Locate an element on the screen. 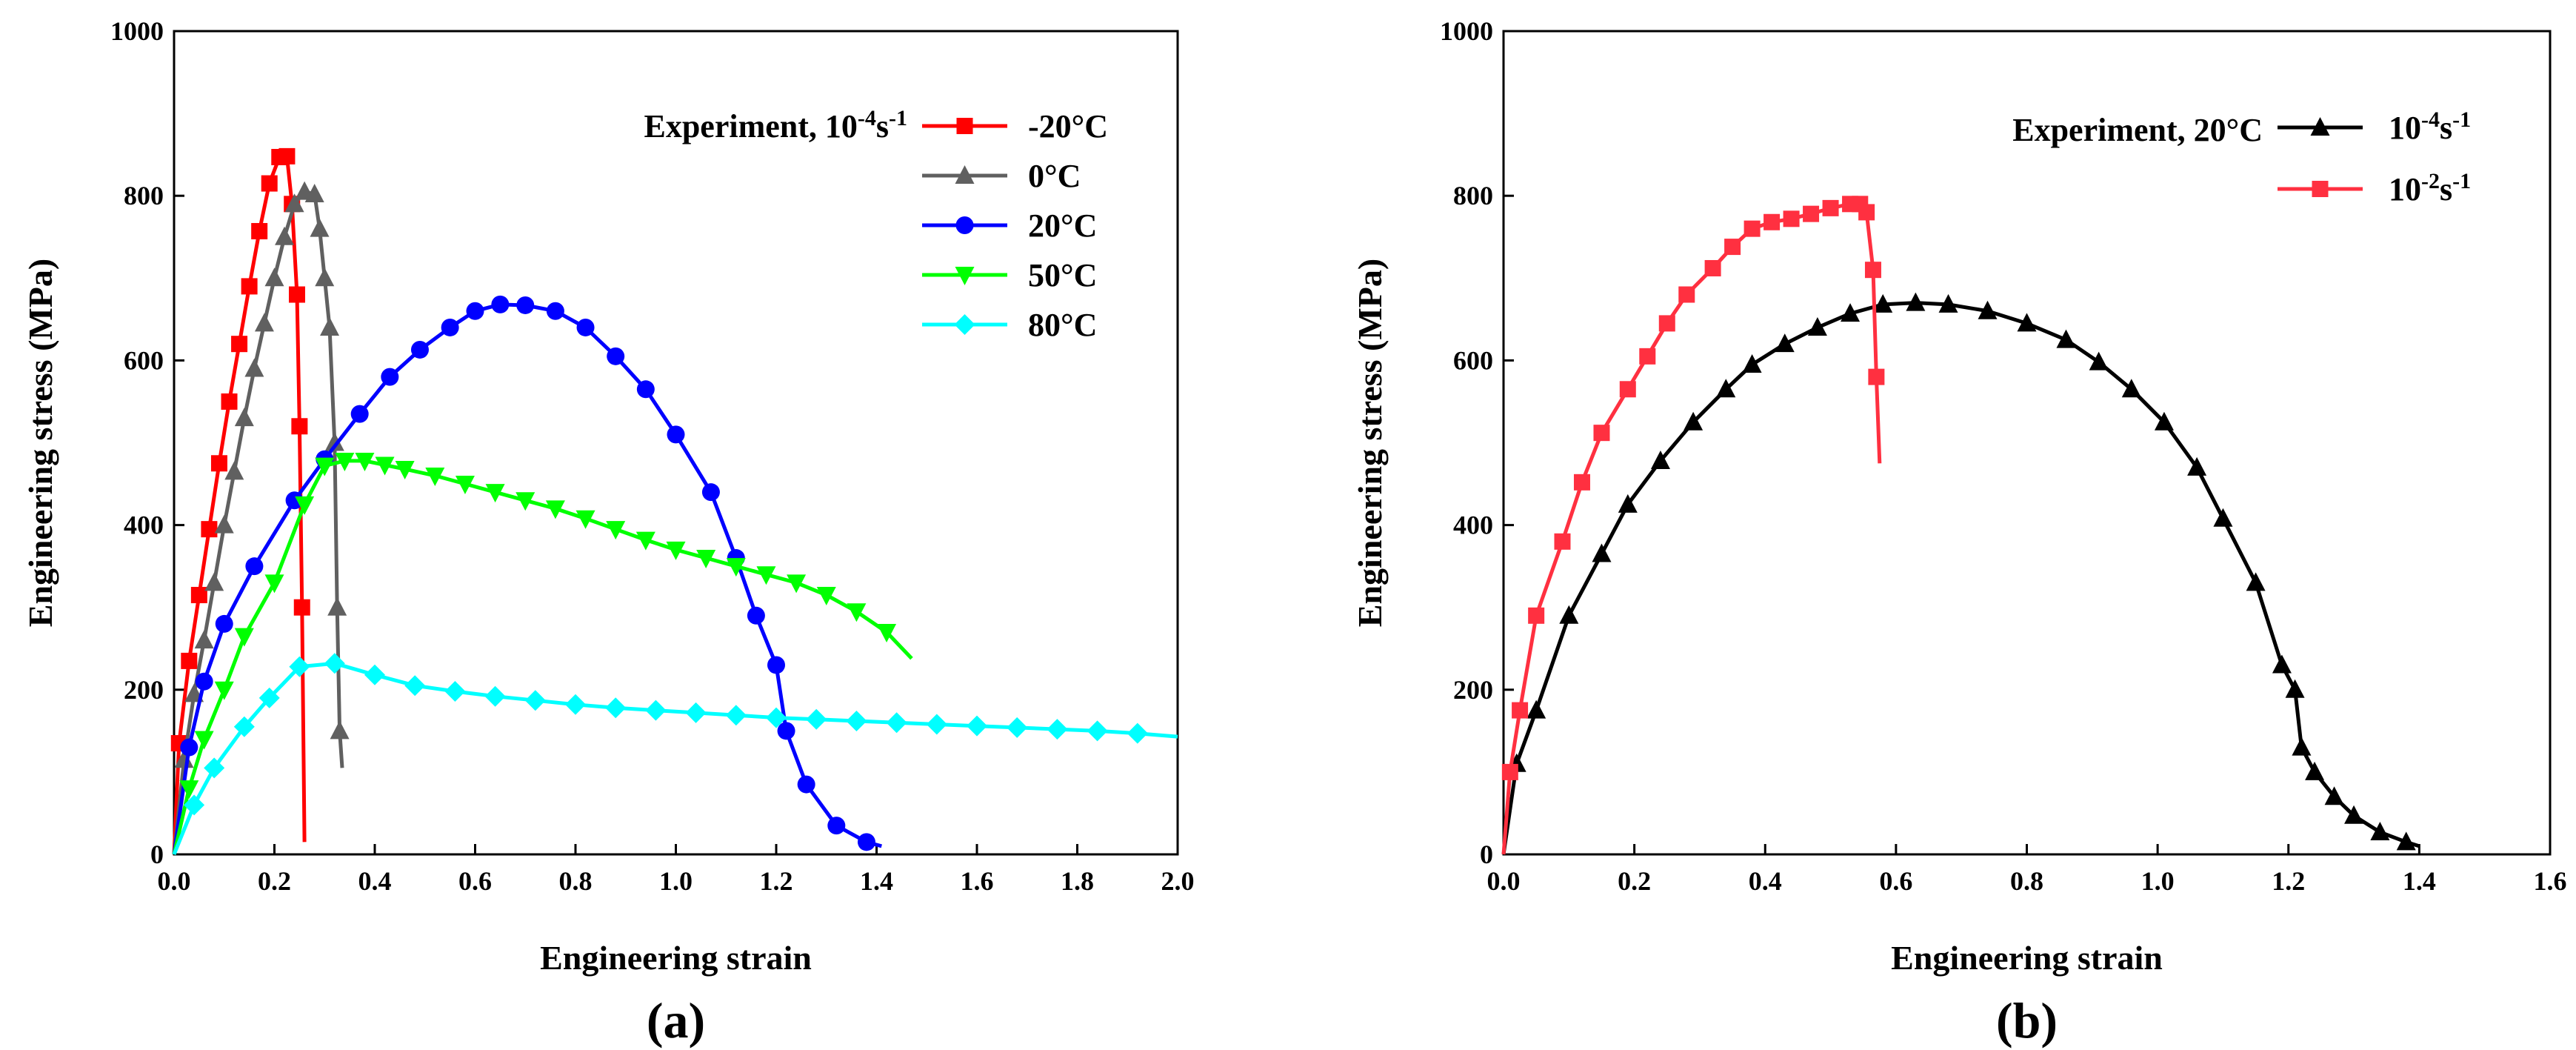  y-tick-label: 400 is located at coordinates (144, 525).